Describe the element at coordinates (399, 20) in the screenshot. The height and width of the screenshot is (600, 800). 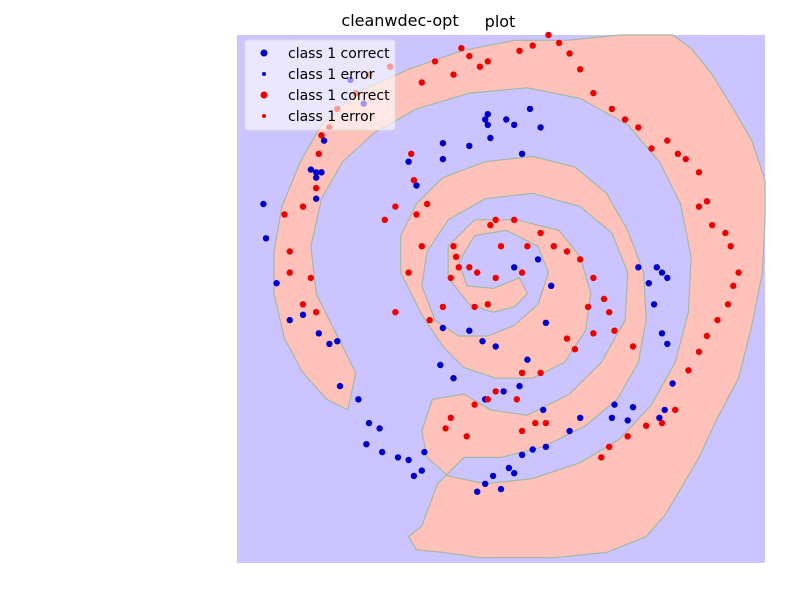
I see `chart-title-left: cleanwdec-opt` at that location.